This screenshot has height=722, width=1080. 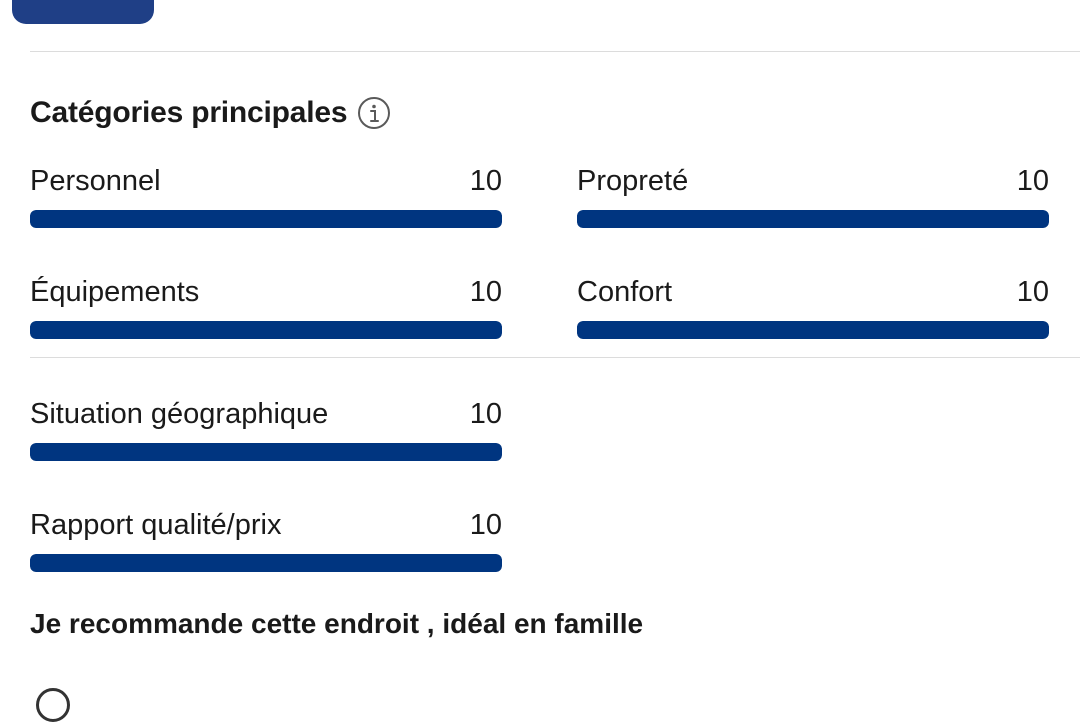 I want to click on section-title-text: Catégories principales, so click(x=189, y=112).